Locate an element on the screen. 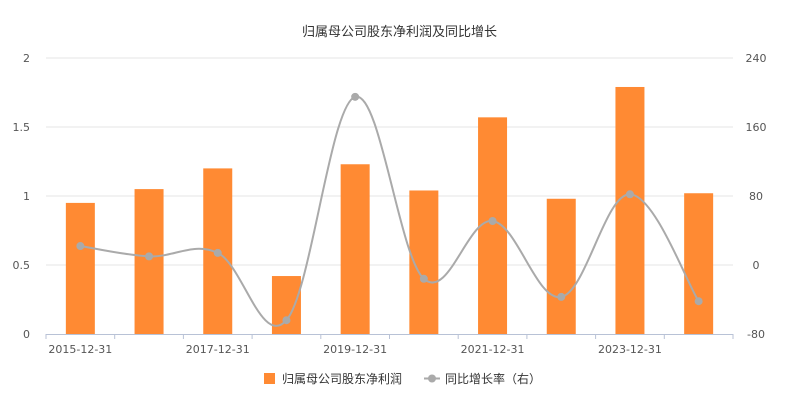 The height and width of the screenshot is (404, 799). y-right-tick-label: 80 is located at coordinates (756, 196).